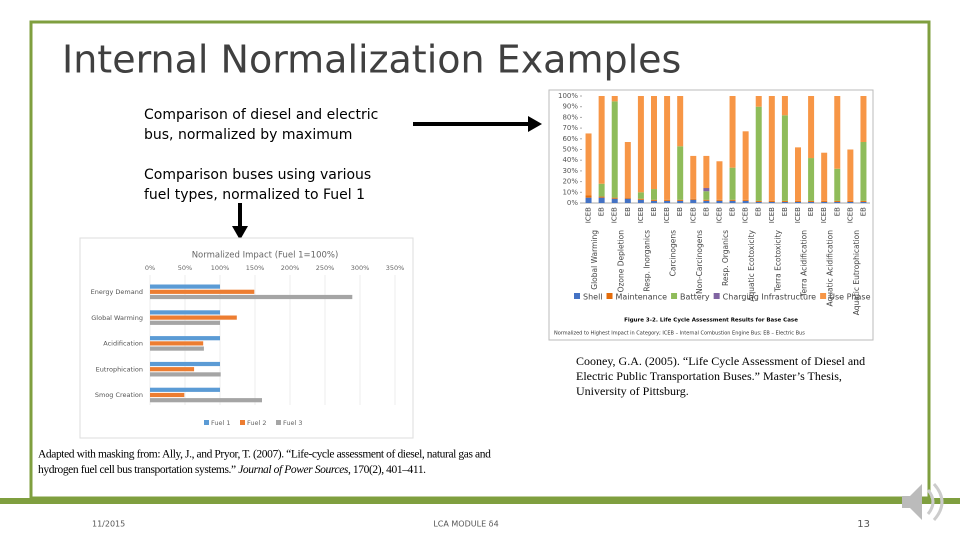 The image size is (960, 540). I want to click on x-tick-label: 100%, so click(220, 268).